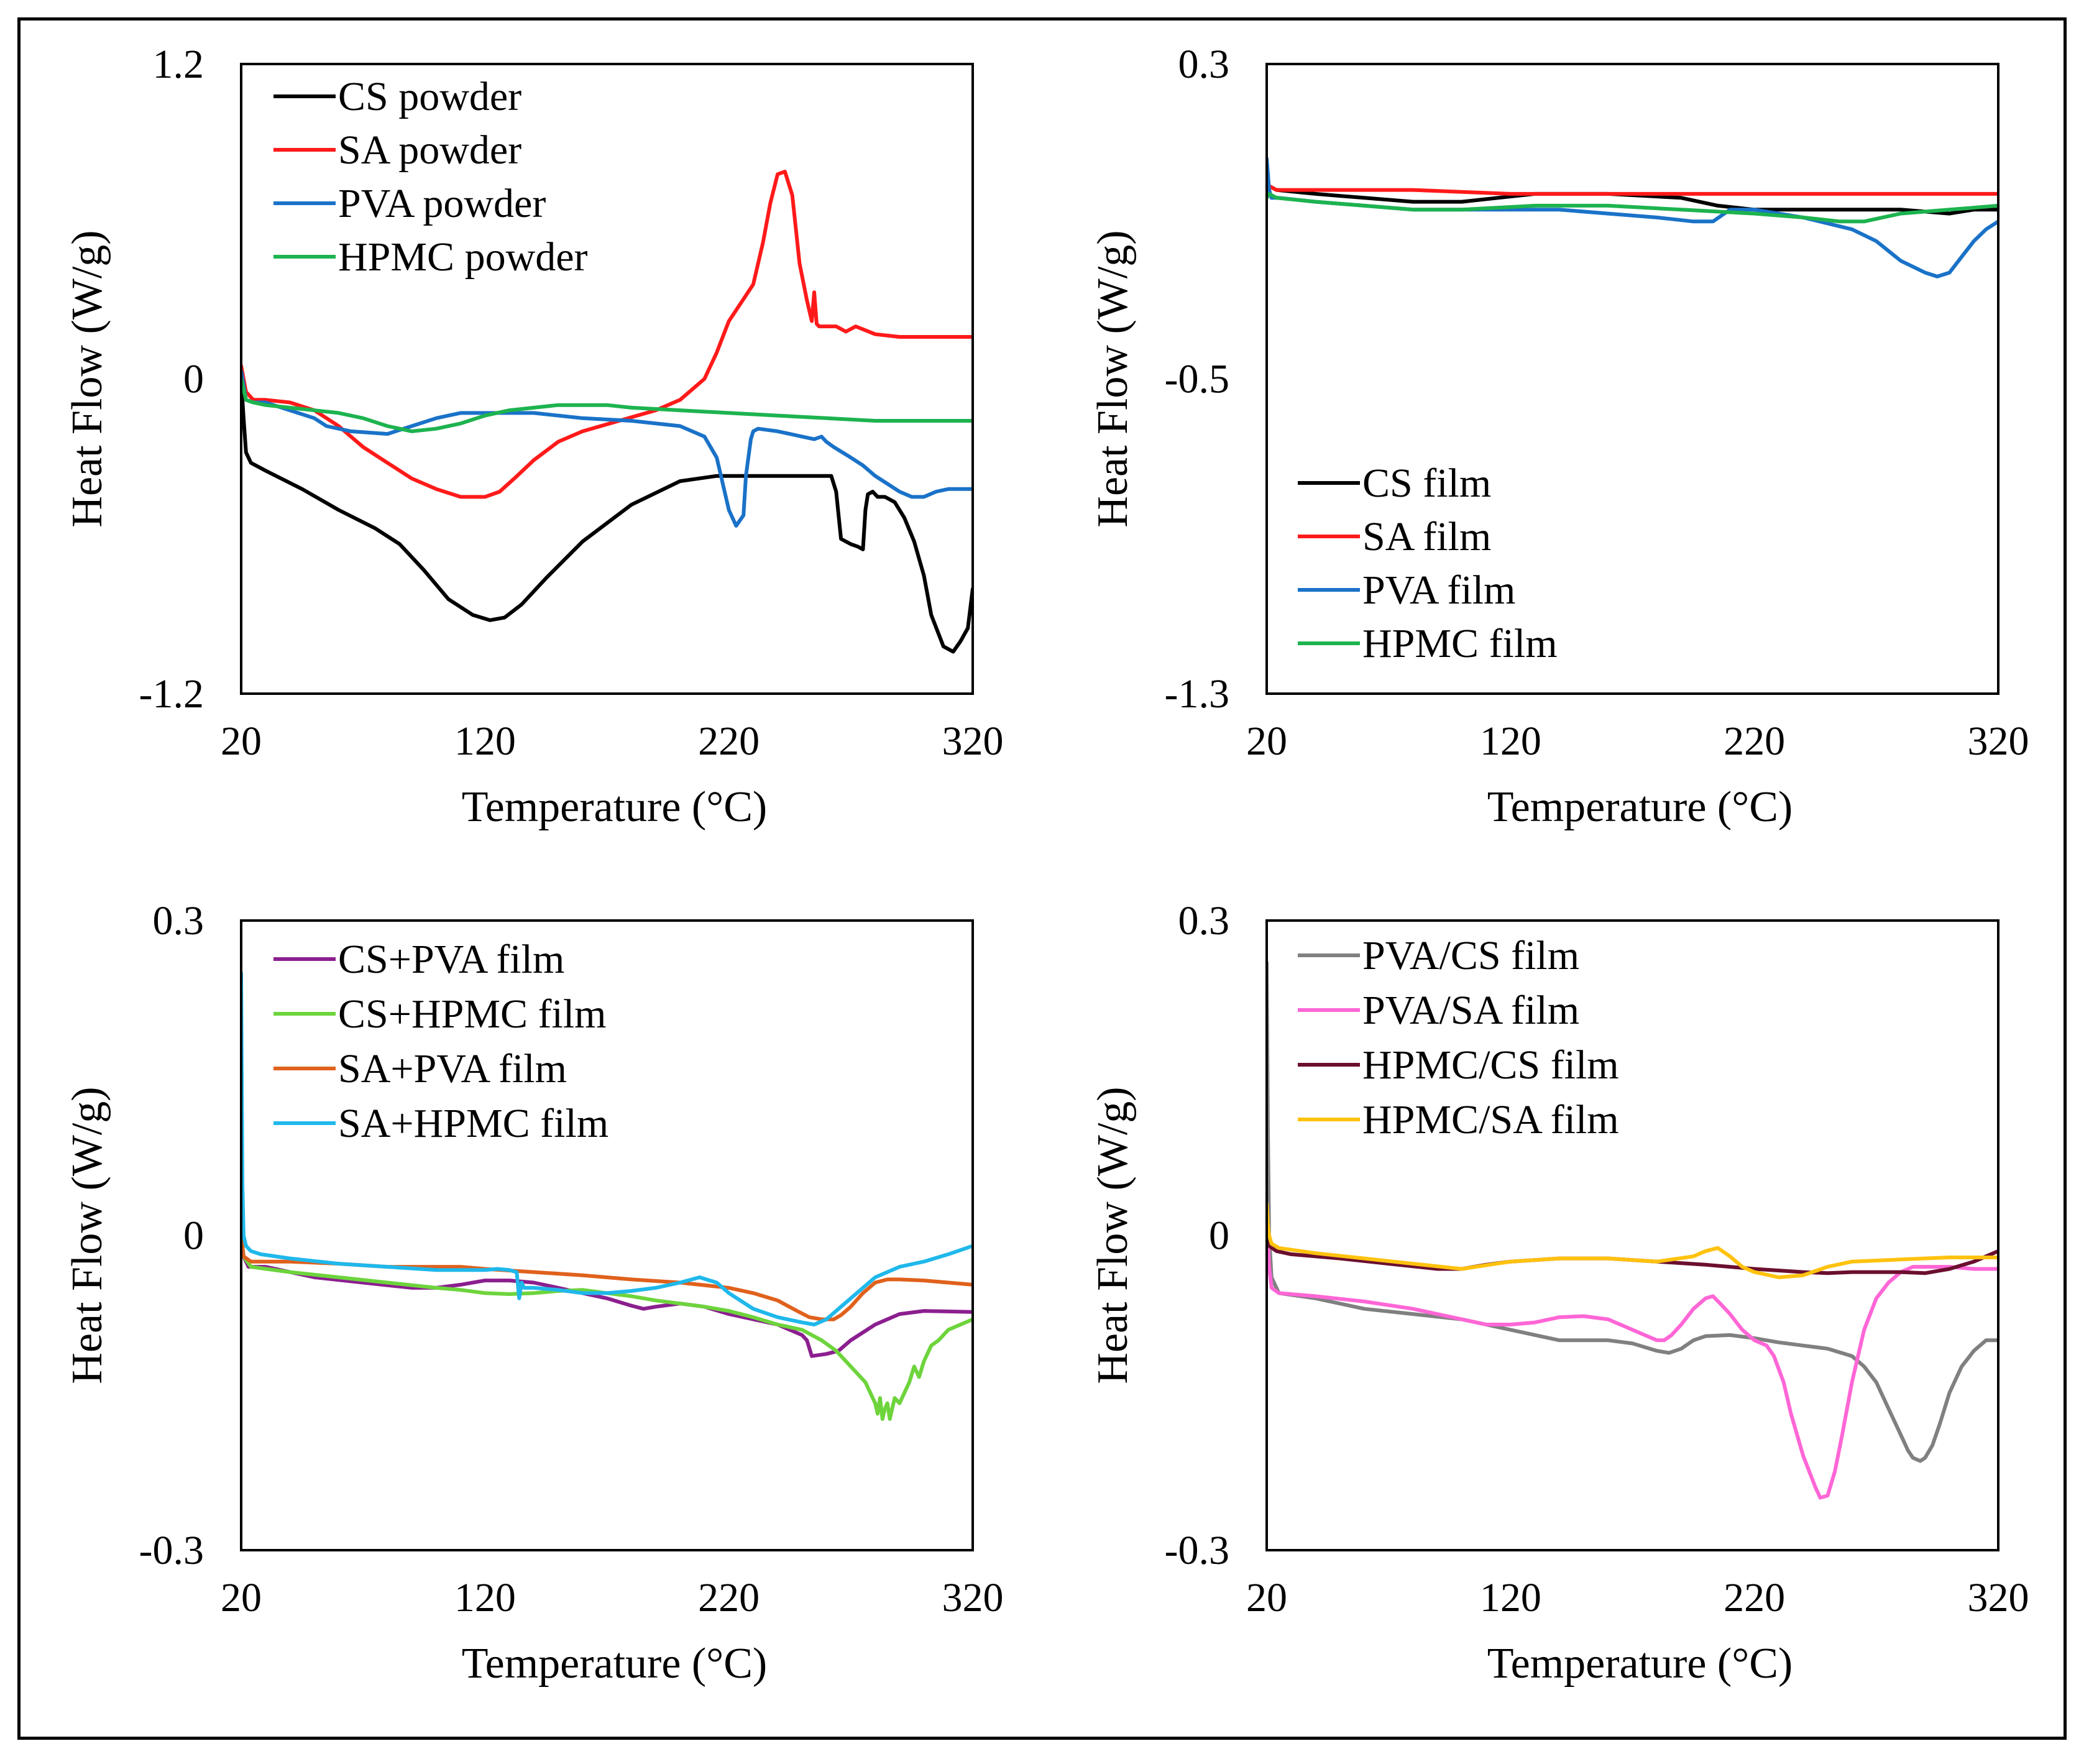  I want to click on series-line-cs-film, so click(1632, 198).